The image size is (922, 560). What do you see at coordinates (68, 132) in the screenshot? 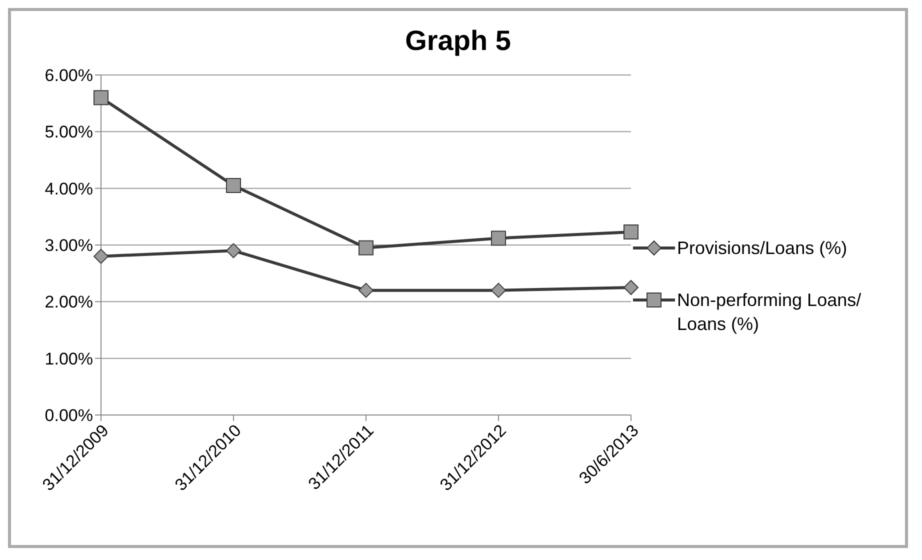
I see `y-tick-label: 5.00%` at bounding box center [68, 132].